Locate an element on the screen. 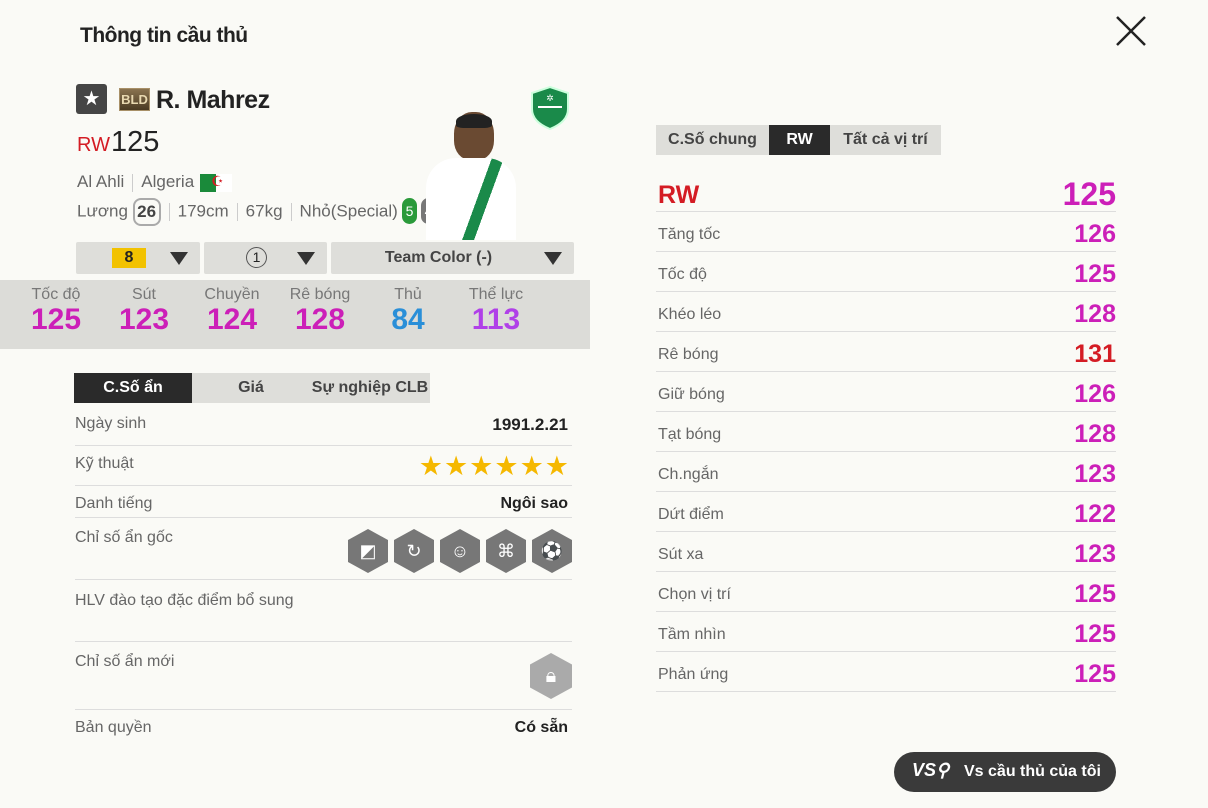 This screenshot has height=808, width=1208. level-badge: 1 is located at coordinates (256, 257).